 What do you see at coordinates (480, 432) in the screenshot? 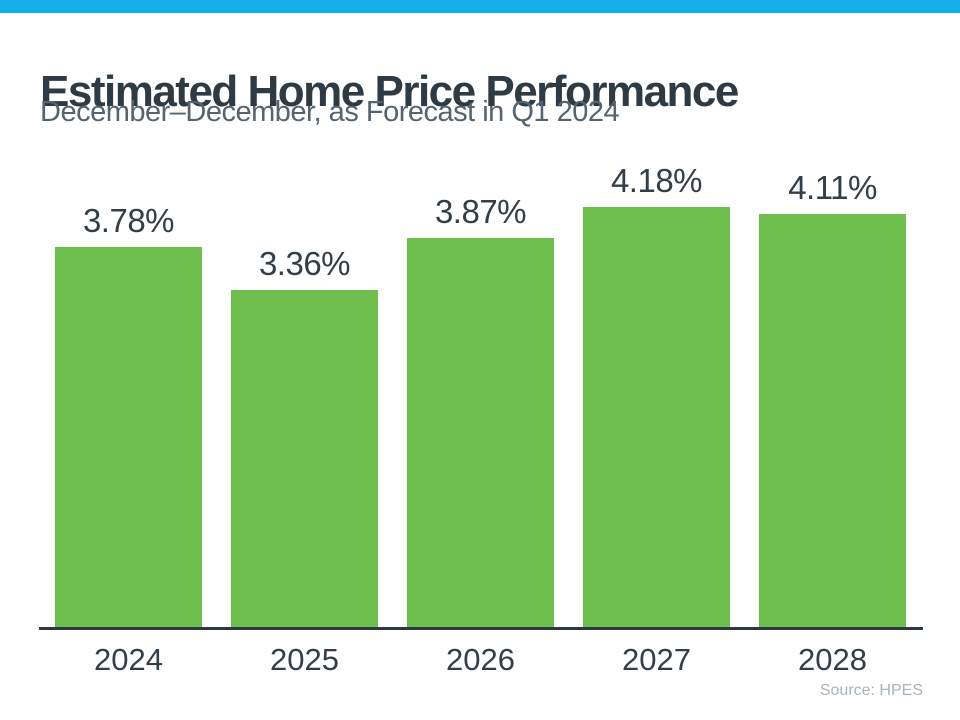
I see `bar-2026` at bounding box center [480, 432].